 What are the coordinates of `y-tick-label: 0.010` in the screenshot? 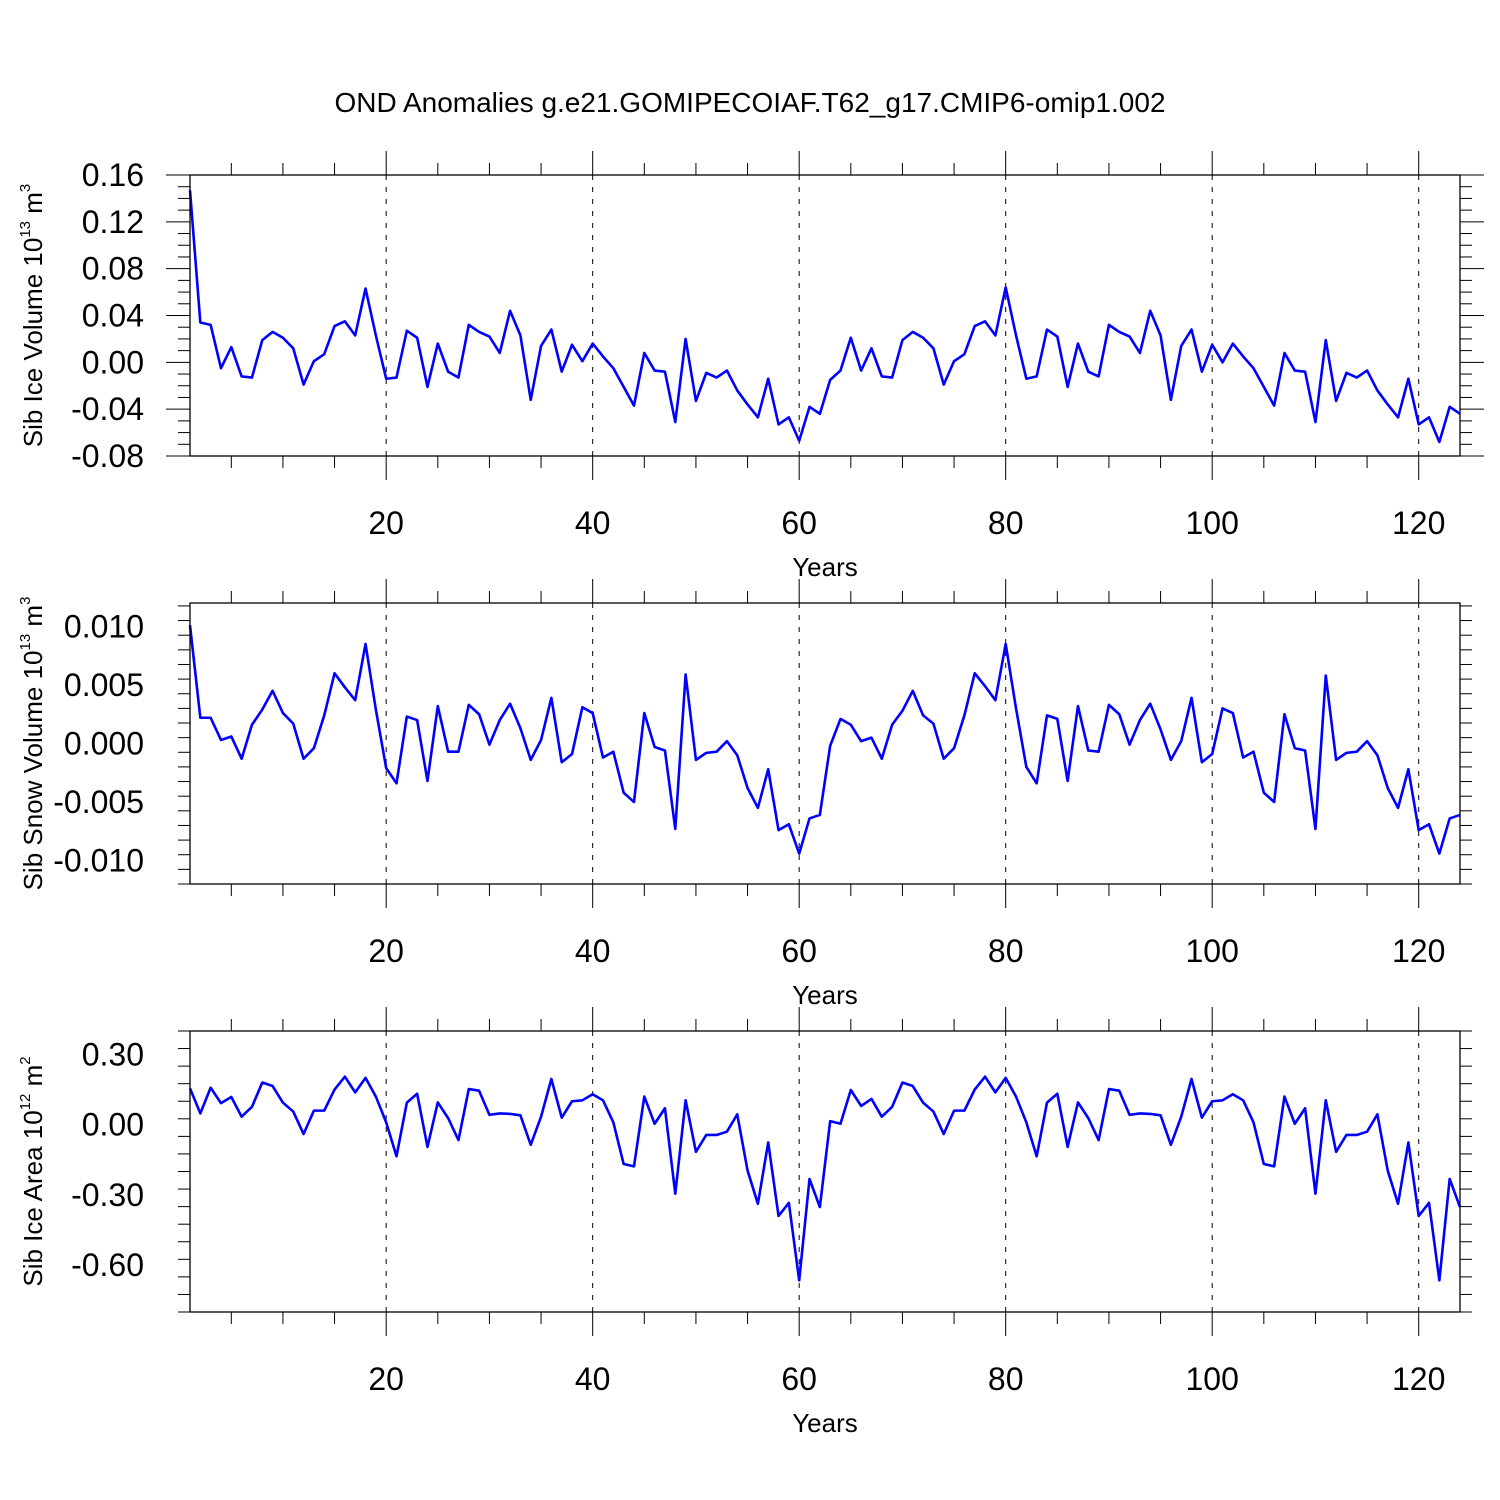 It's located at (104, 626).